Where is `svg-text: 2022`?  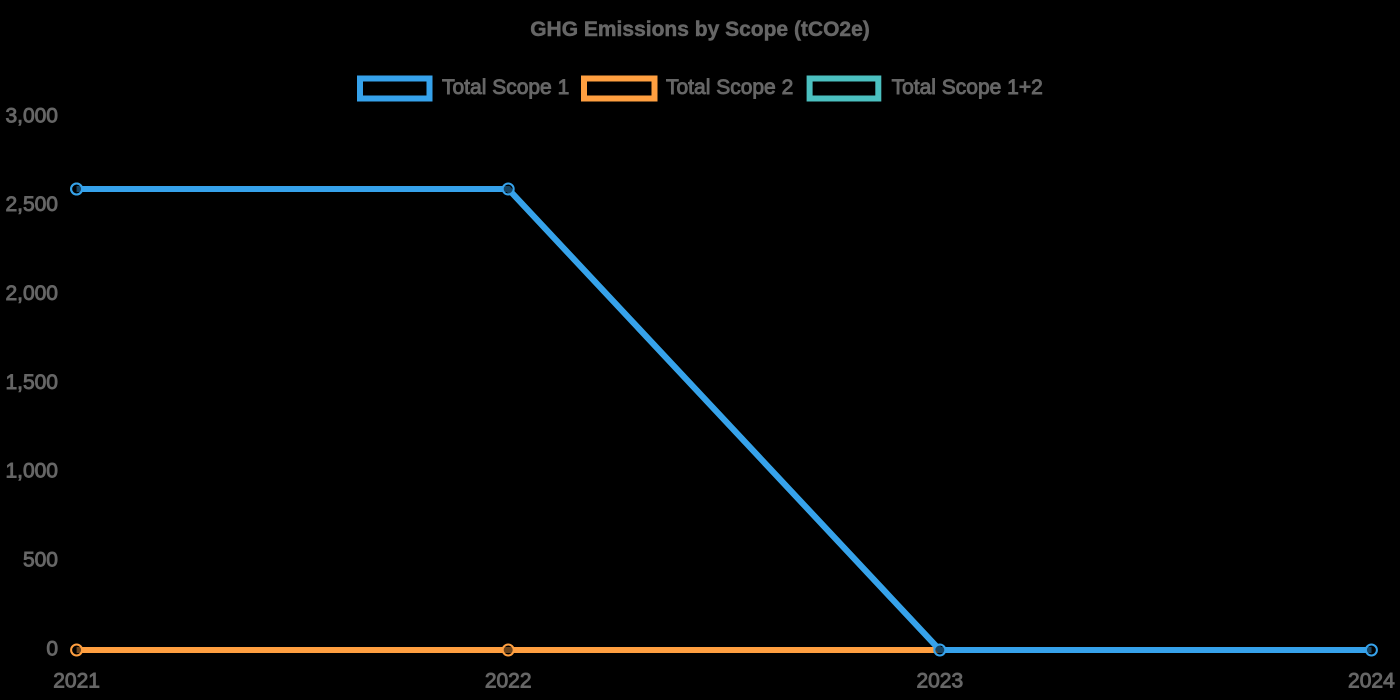 svg-text: 2022 is located at coordinates (508, 681).